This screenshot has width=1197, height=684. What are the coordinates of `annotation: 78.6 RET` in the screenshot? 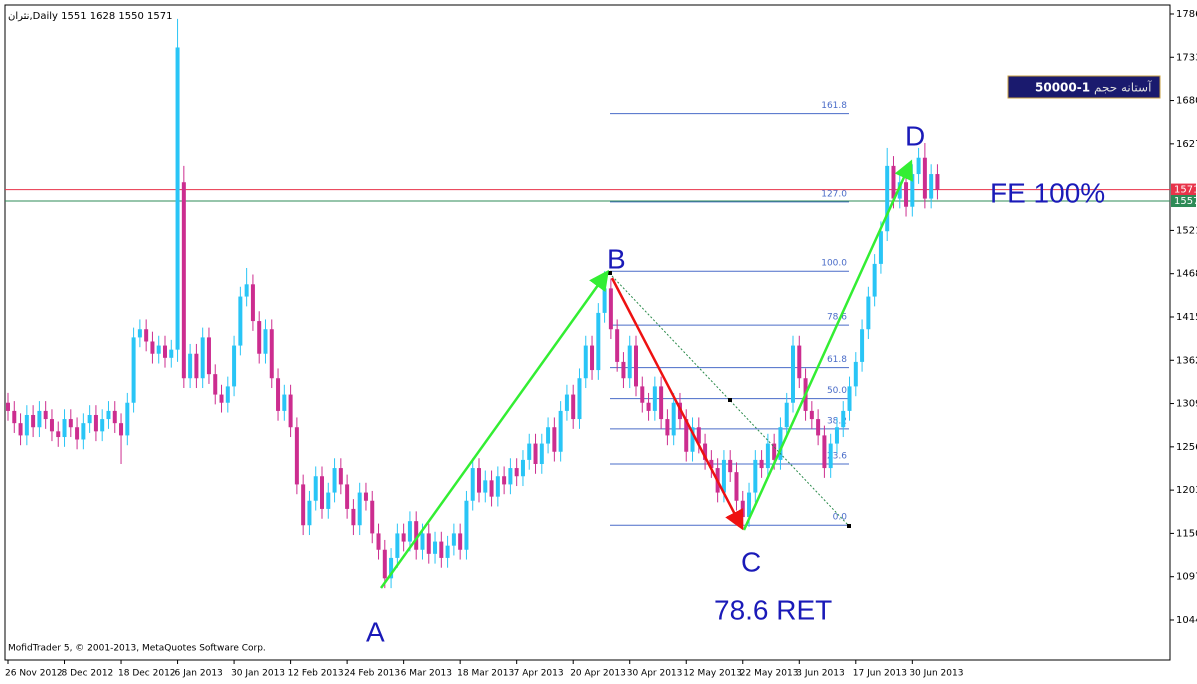 It's located at (773, 609).